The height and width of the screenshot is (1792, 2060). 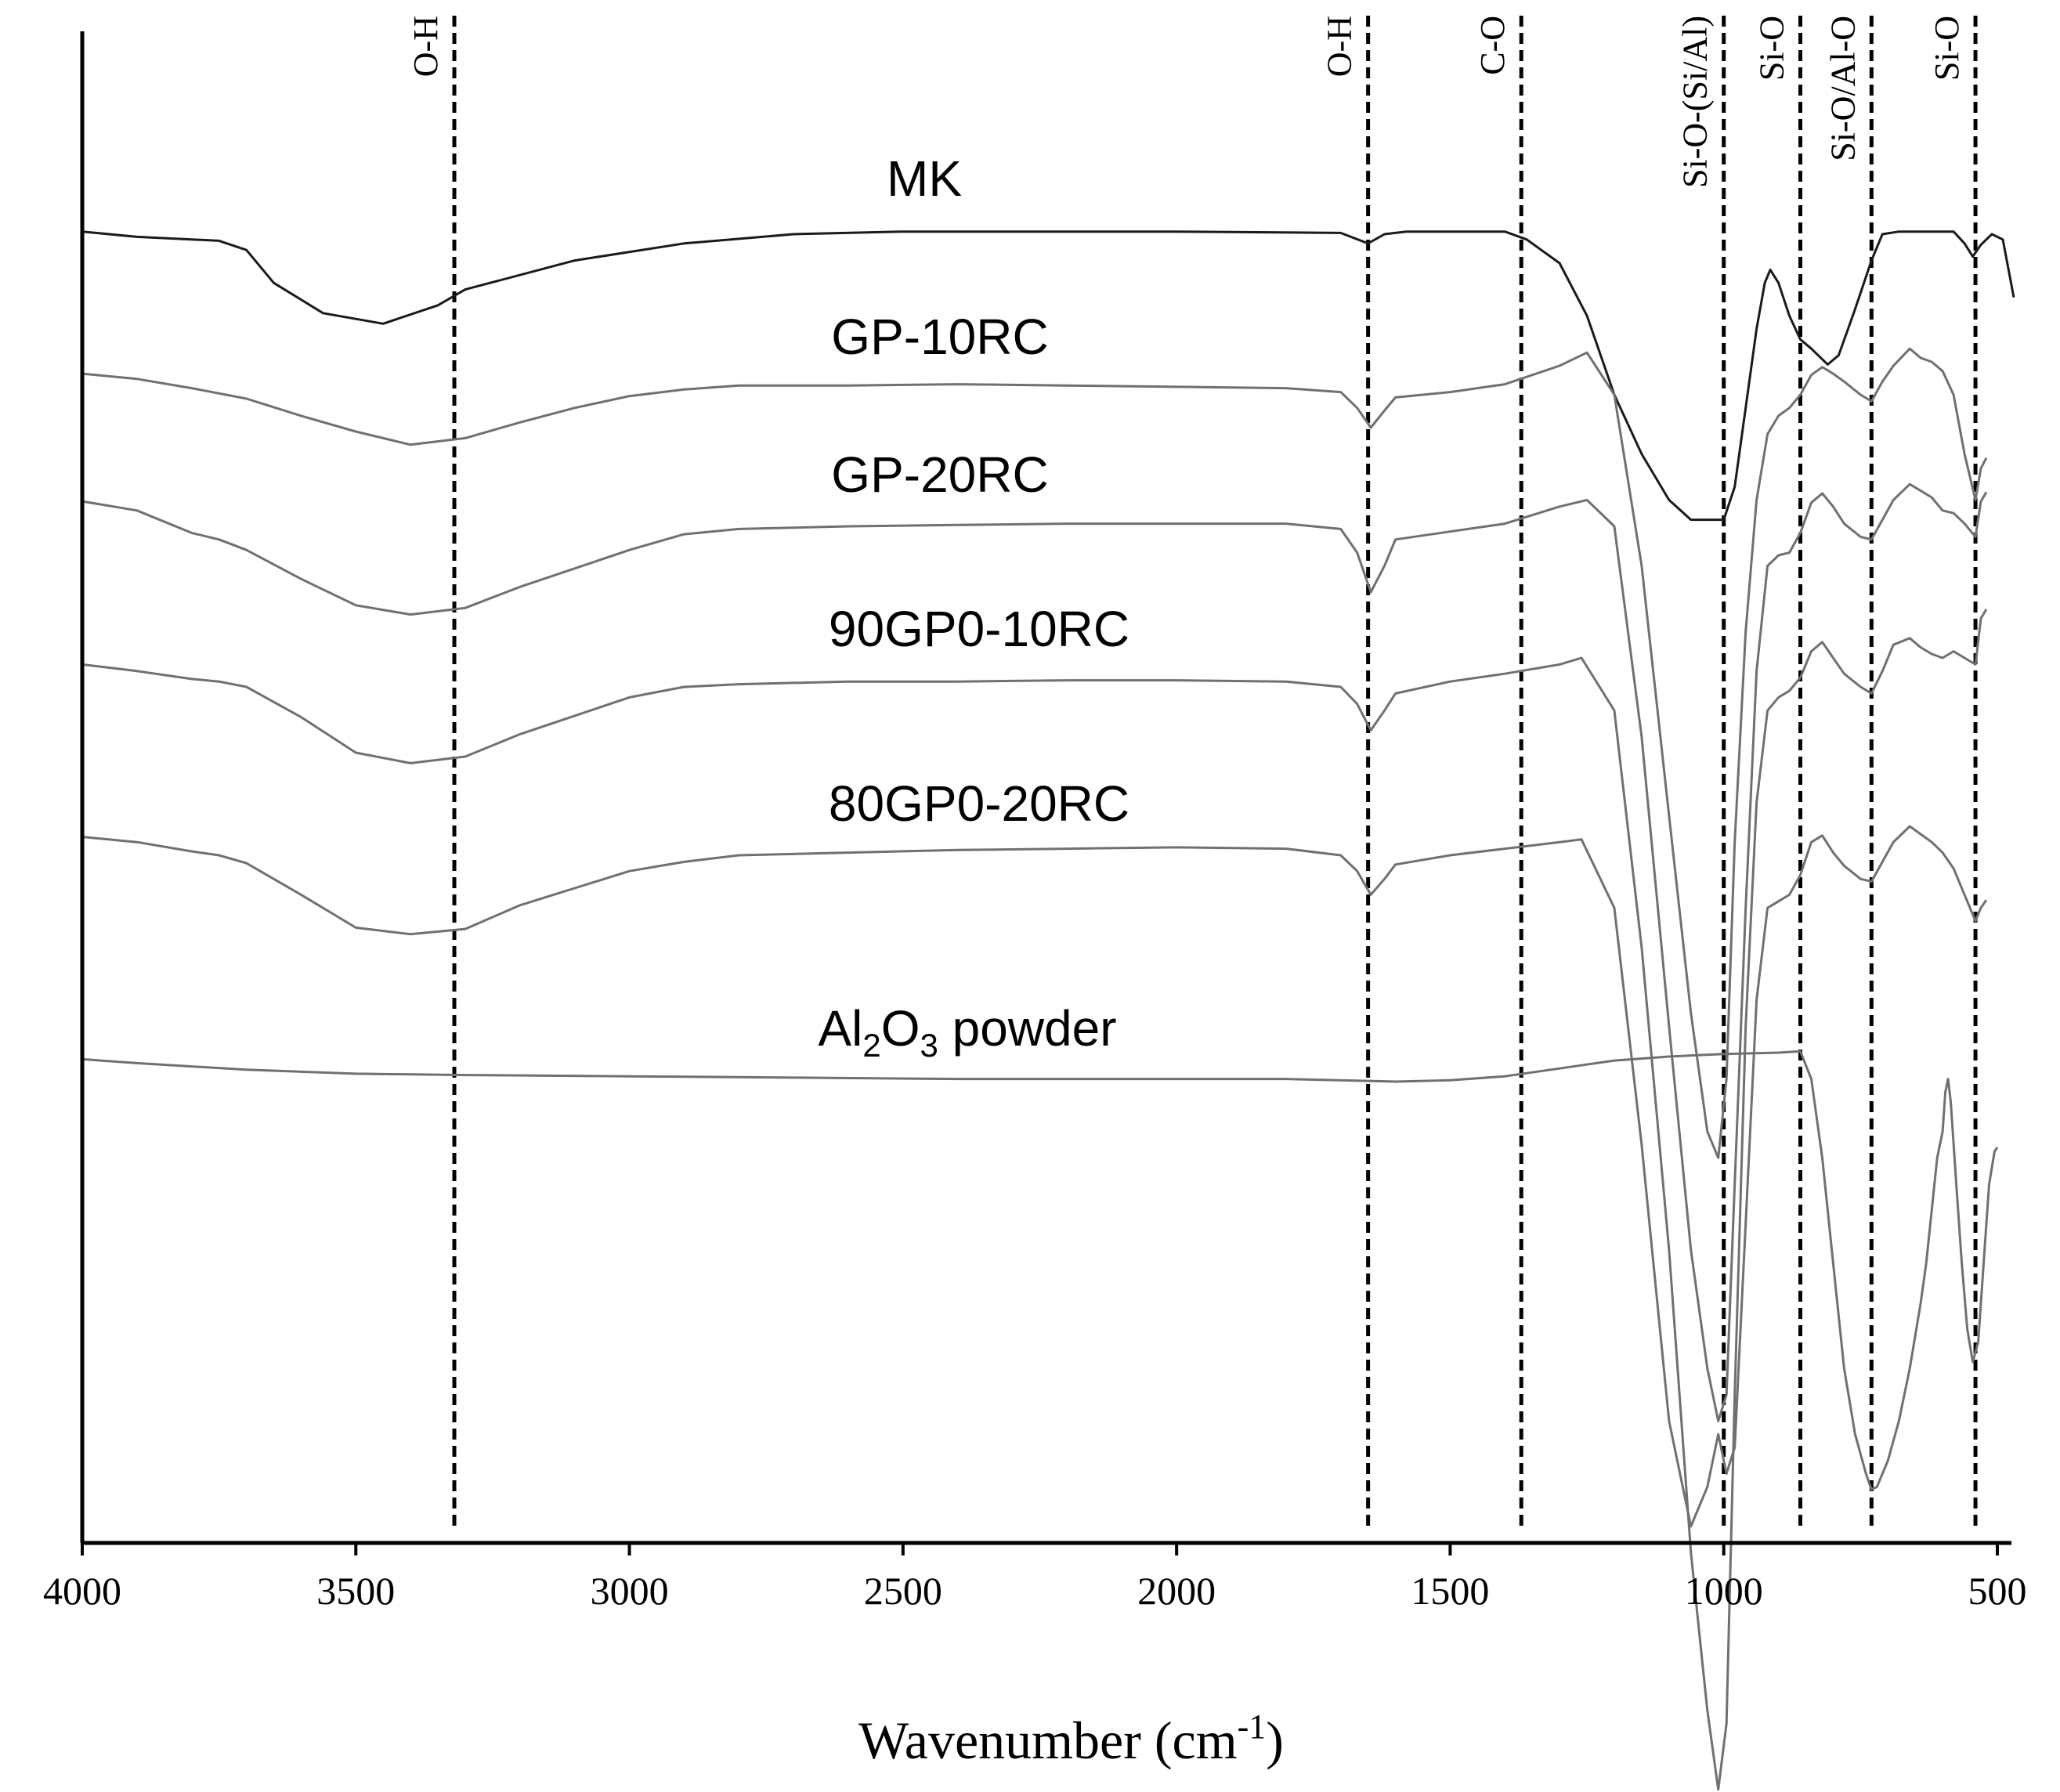 I want to click on x-tick-label: 2500, so click(x=903, y=1591).